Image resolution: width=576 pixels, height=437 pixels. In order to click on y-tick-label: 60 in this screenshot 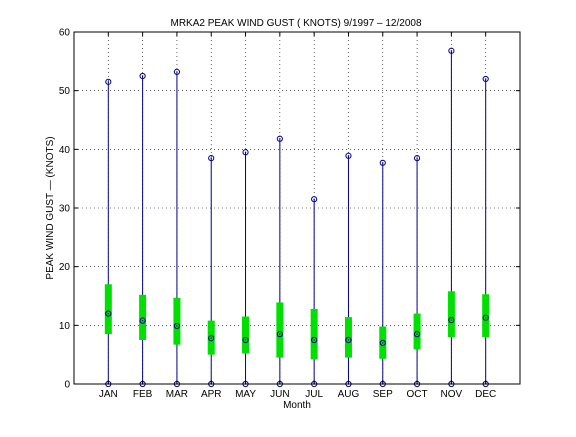, I will do `click(65, 33)`.